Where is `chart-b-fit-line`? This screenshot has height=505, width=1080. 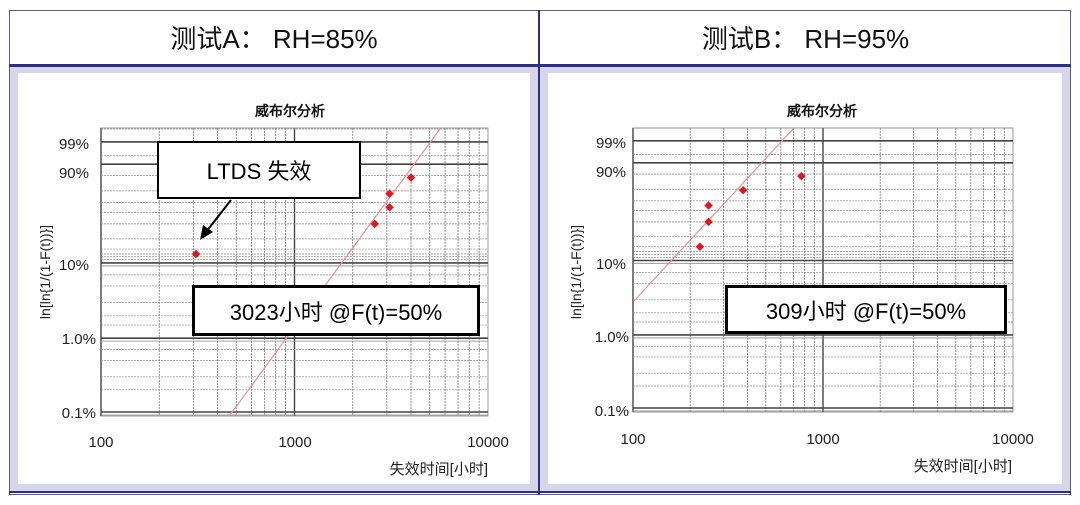 chart-b-fit-line is located at coordinates (713, 215).